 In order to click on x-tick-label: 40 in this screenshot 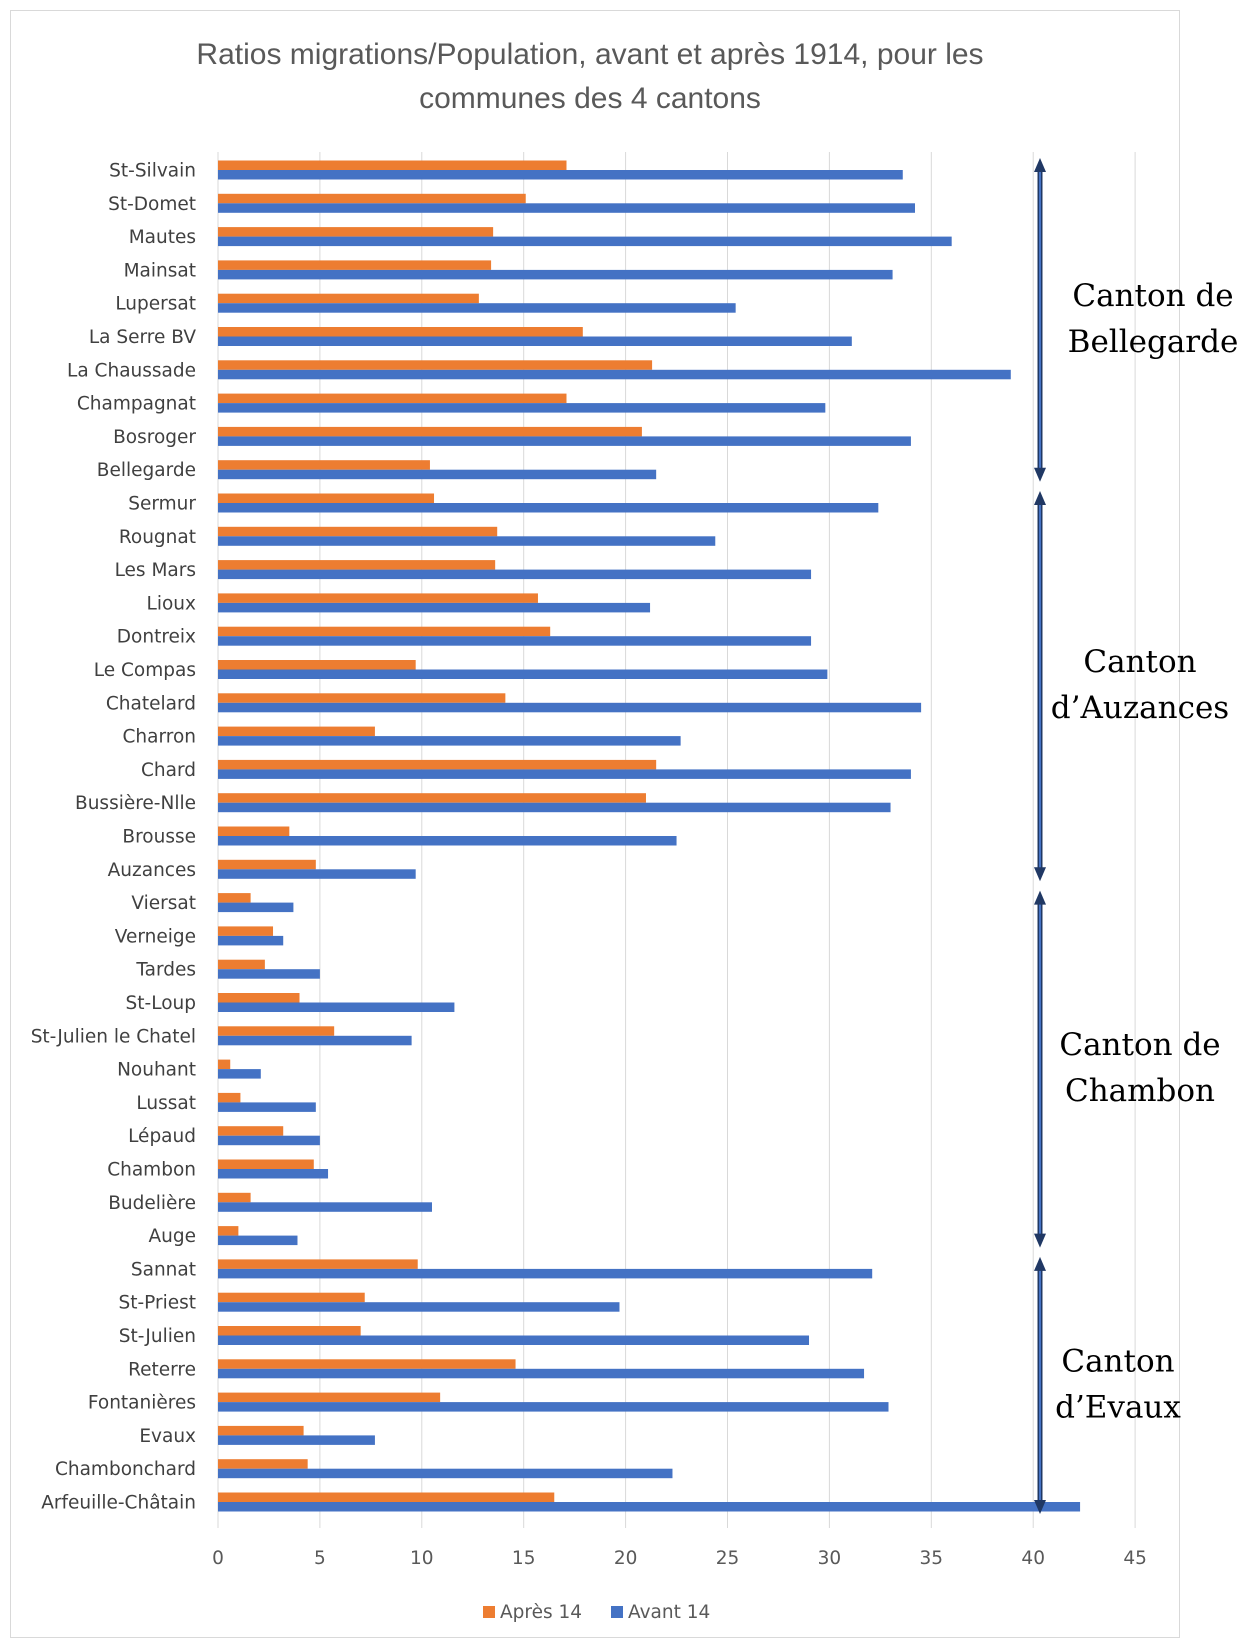, I will do `click(1033, 1558)`.